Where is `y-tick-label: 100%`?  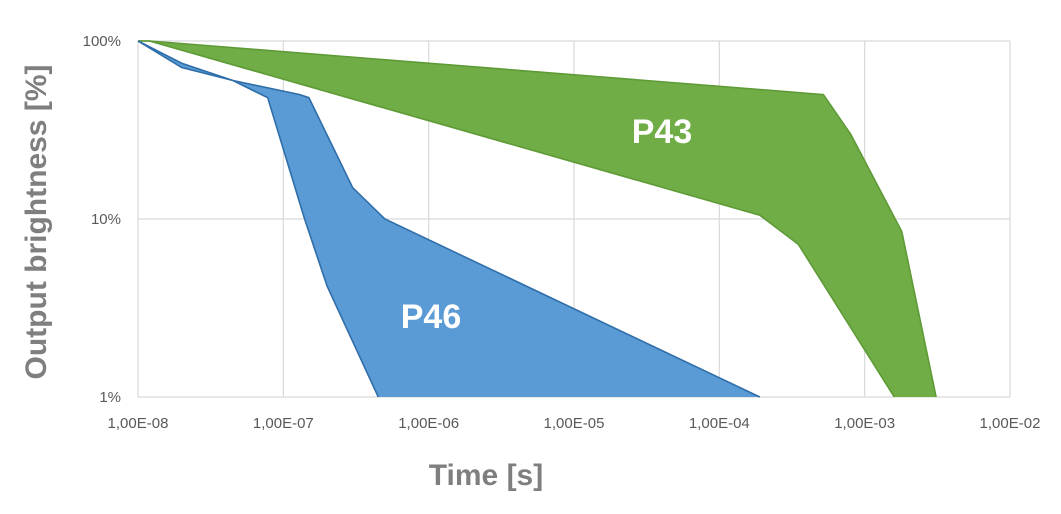 y-tick-label: 100% is located at coordinates (102, 41).